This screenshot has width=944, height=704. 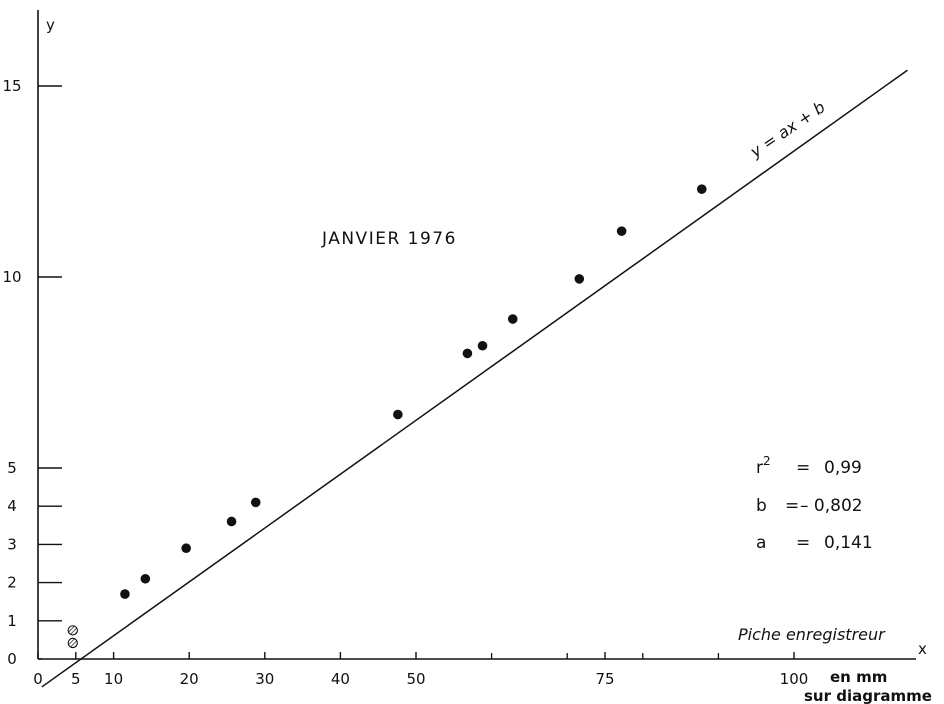 I want to click on stat-r2-label: r2, so click(x=763, y=466).